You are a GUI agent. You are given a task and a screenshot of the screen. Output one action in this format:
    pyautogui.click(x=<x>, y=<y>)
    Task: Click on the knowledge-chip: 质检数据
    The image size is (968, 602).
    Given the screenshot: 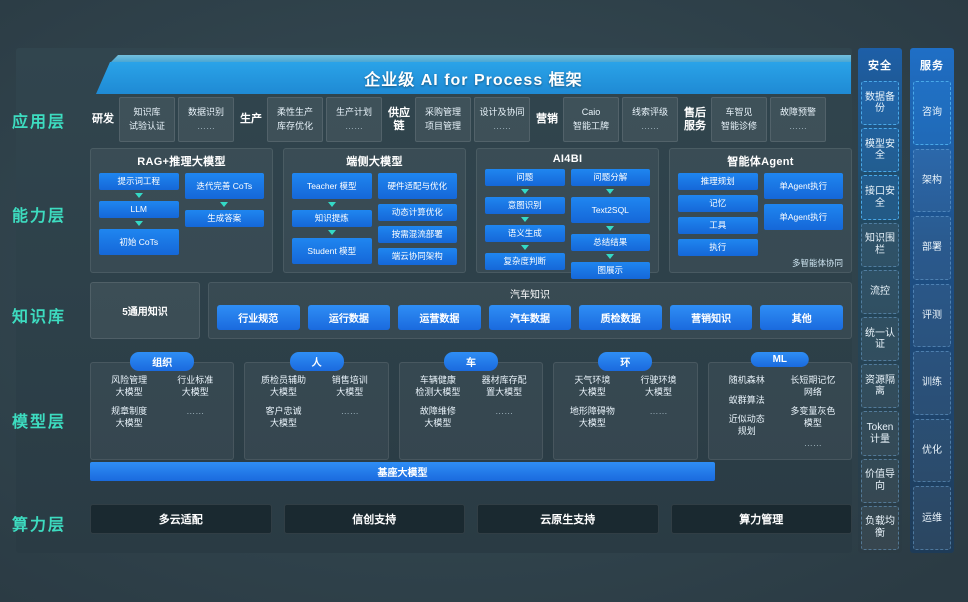 What is the action you would take?
    pyautogui.click(x=620, y=317)
    